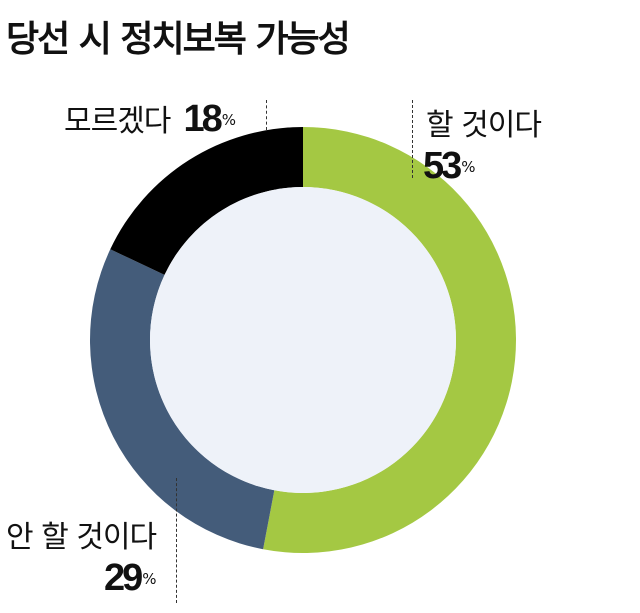  I want to click on value-dont-know-number: 18, so click(203, 119).